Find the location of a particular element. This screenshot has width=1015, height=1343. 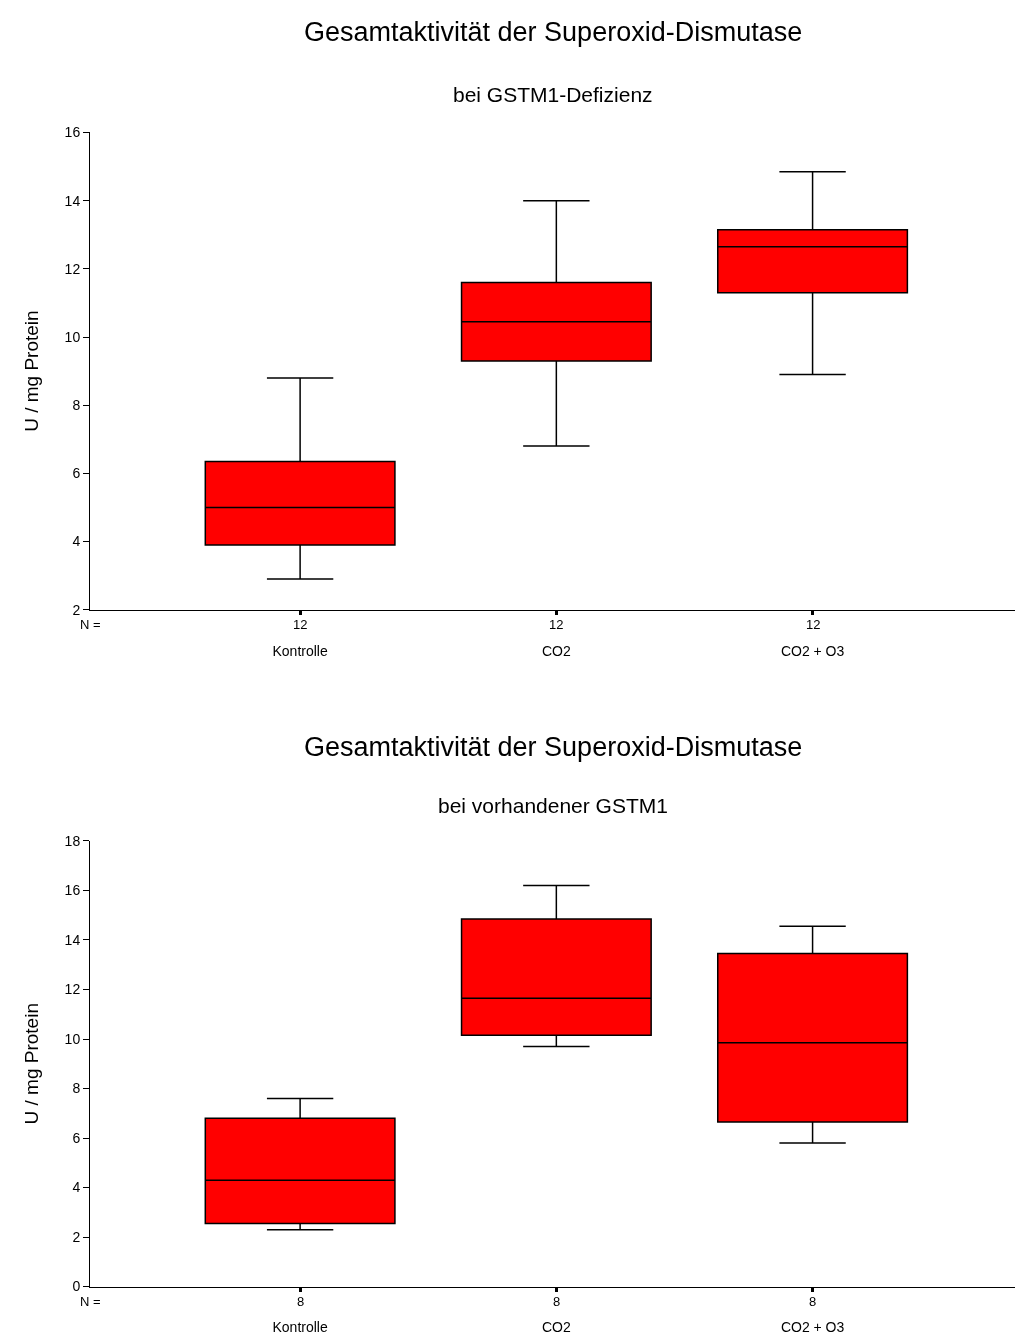

y-tick-label: 18 is located at coordinates (72, 840).